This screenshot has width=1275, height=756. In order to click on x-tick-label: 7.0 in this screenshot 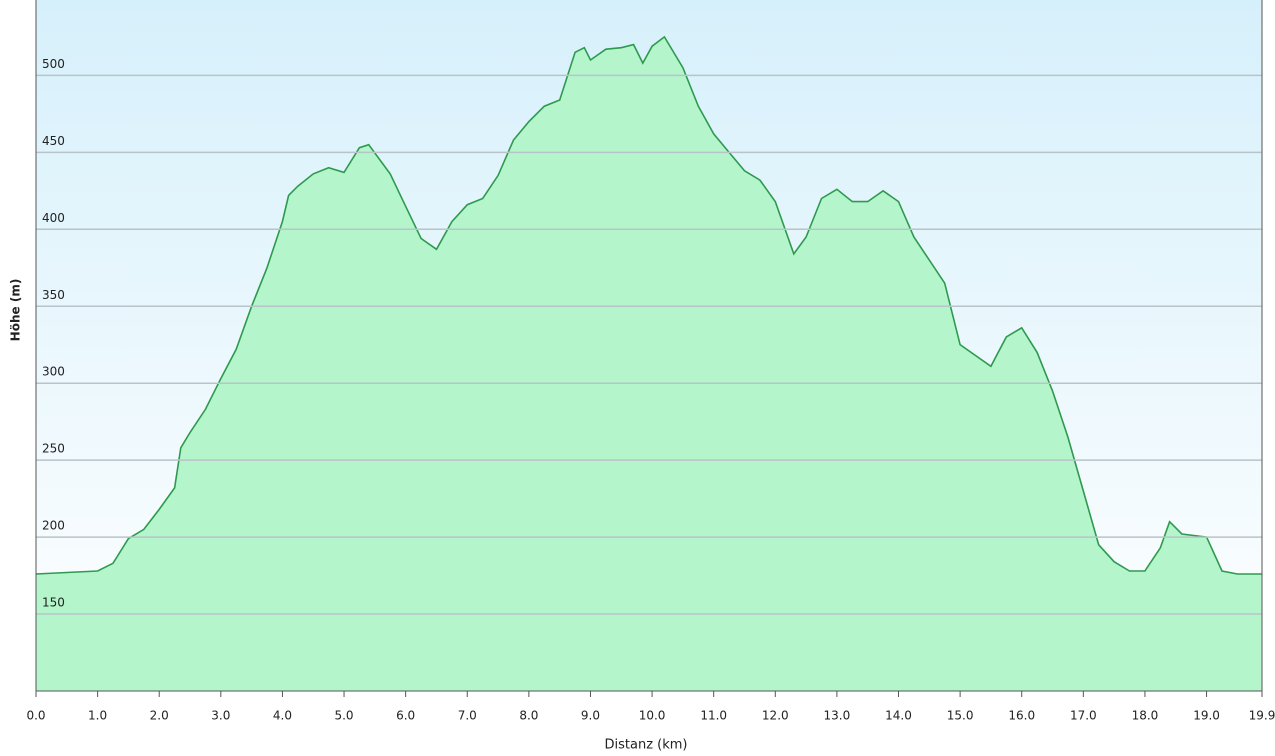, I will do `click(467, 716)`.